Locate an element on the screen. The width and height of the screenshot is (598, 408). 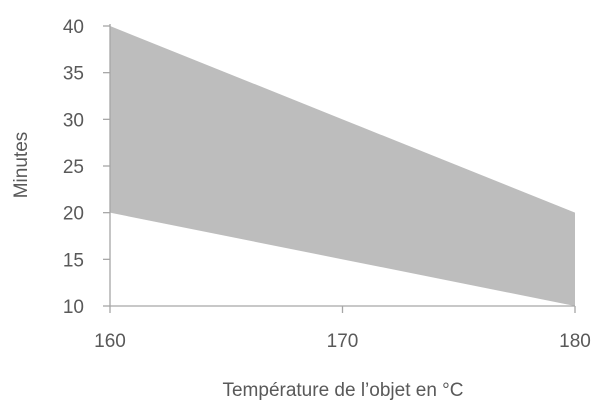
x-tick-label: 160 is located at coordinates (110, 341).